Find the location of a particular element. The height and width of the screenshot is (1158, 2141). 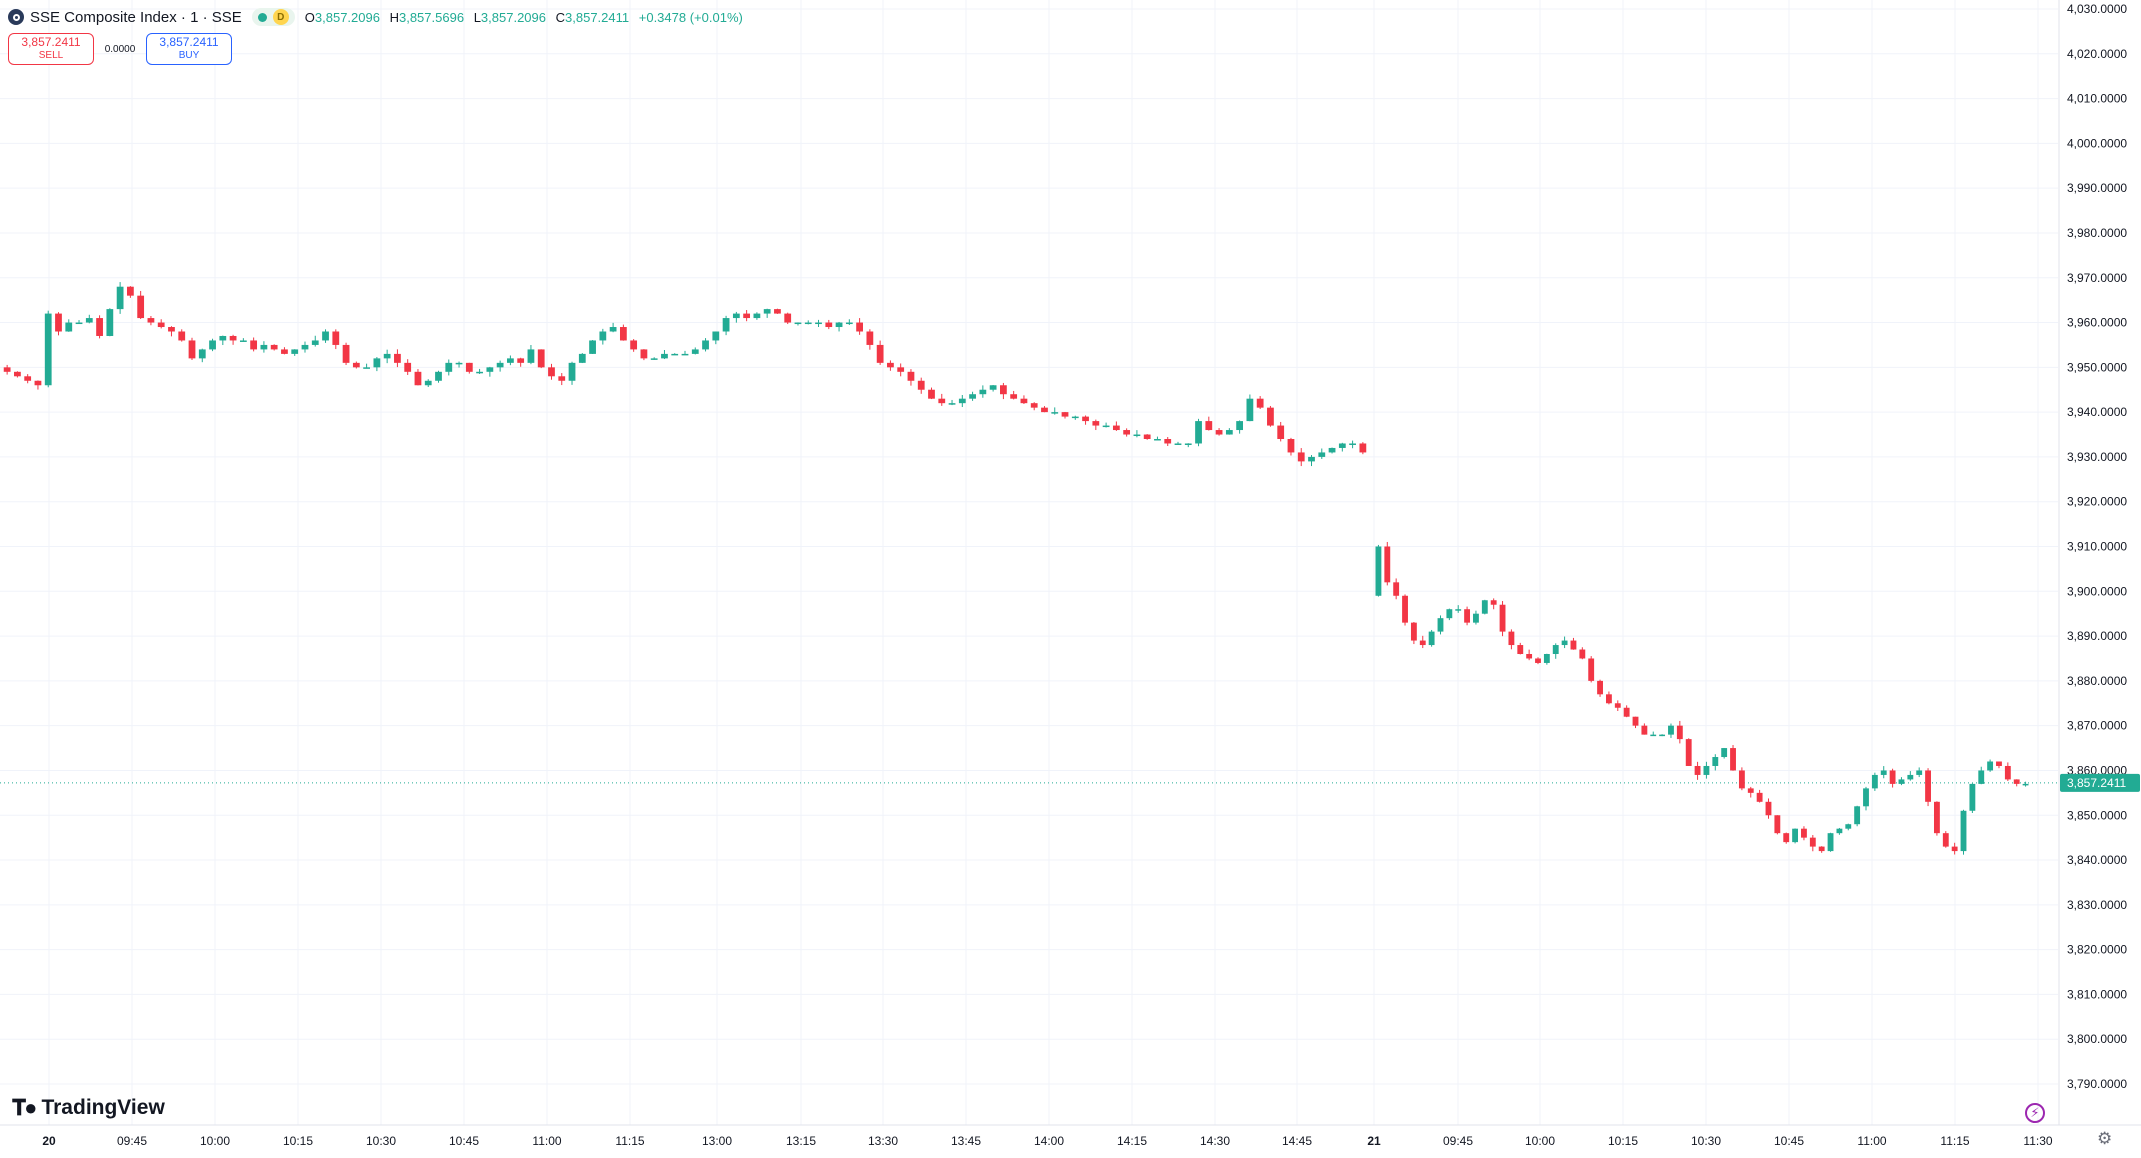

time-tick-label: 13:45 is located at coordinates (966, 1141).